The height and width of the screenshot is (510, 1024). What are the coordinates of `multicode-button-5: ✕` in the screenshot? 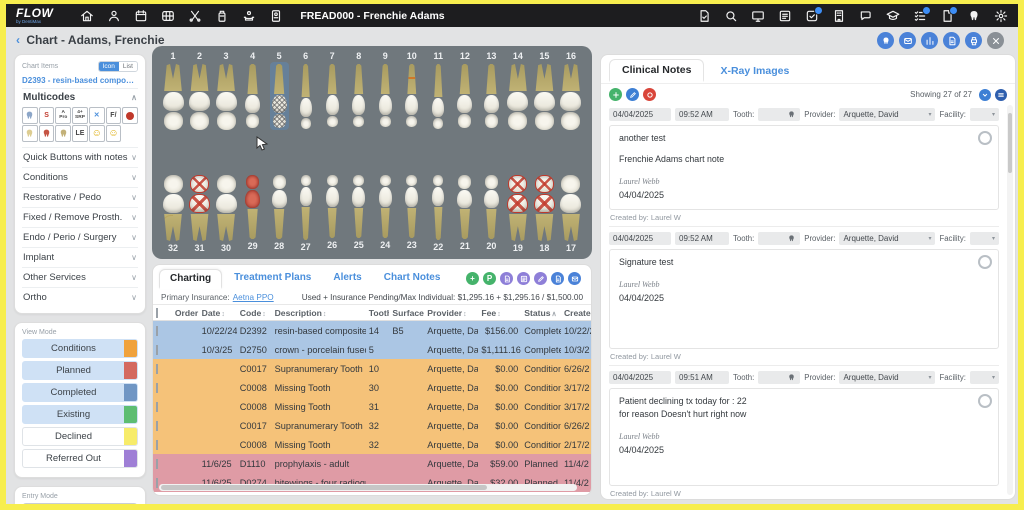 It's located at (96, 115).